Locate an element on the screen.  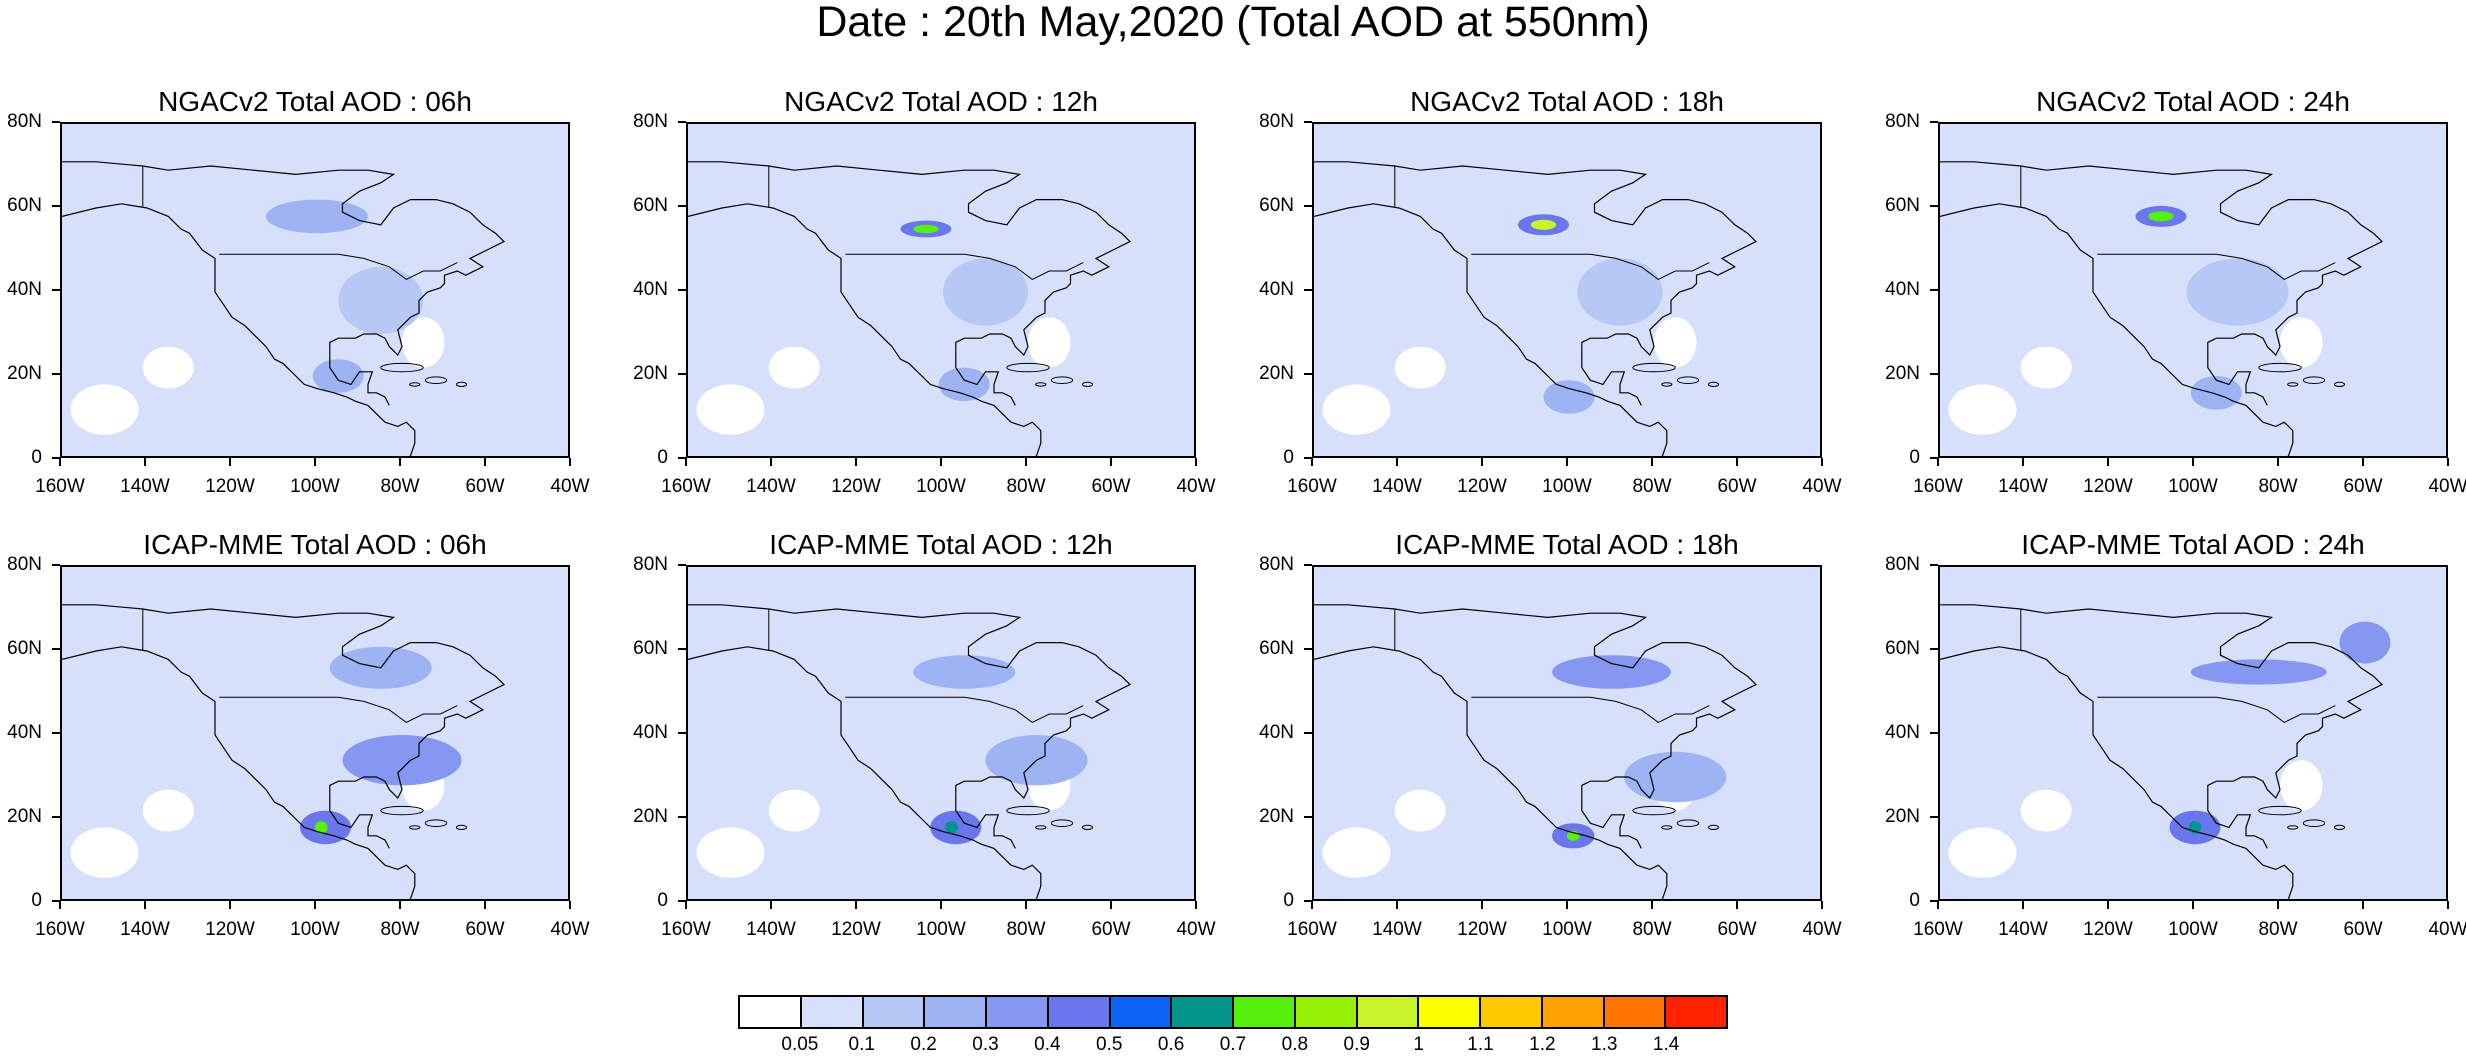
colorbar-label: 0.05 is located at coordinates (800, 1044).